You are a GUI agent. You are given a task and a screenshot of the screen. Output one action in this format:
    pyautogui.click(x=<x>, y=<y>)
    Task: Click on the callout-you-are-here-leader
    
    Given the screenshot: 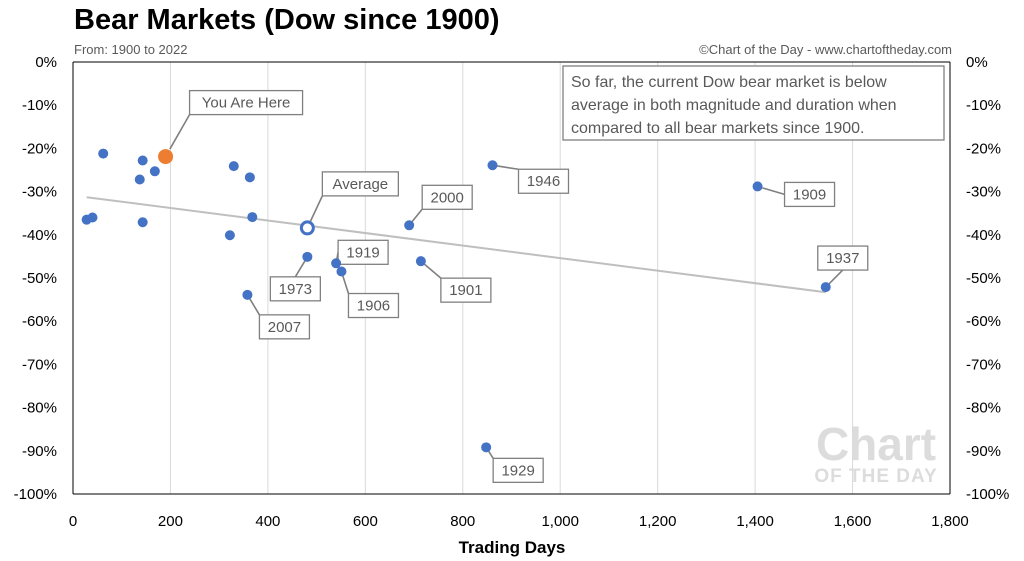 What is the action you would take?
    pyautogui.click(x=180, y=132)
    